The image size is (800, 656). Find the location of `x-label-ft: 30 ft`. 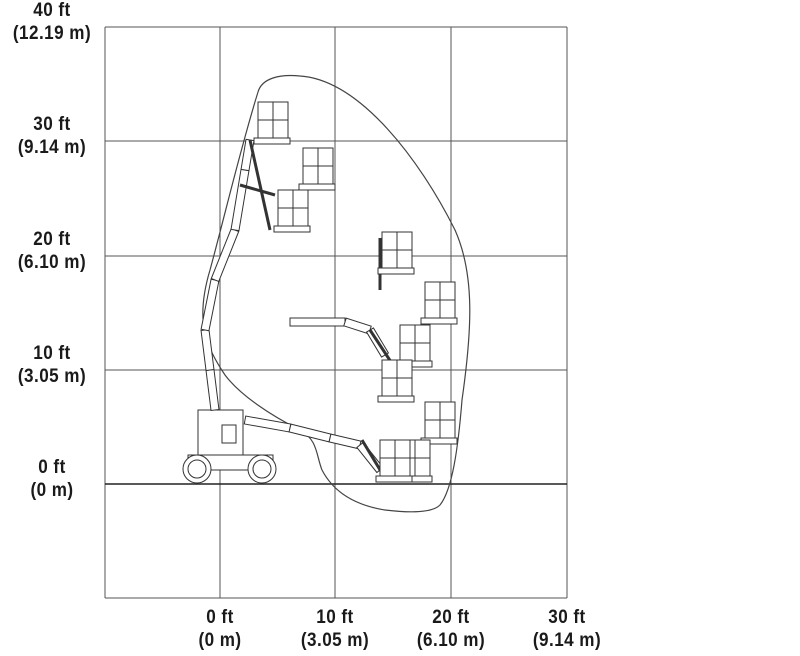

x-label-ft: 30 ft is located at coordinates (567, 617).